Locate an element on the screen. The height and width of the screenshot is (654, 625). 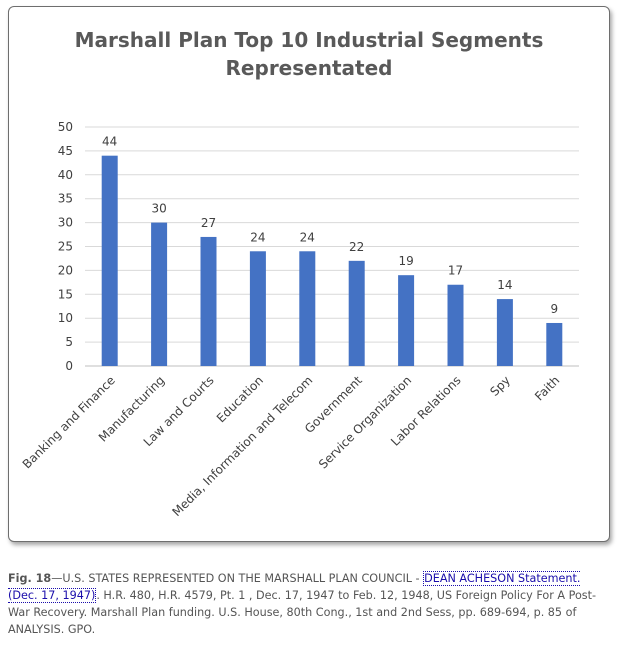
chart-title-line: Marshall Plan Top 10 Industrial Segments is located at coordinates (309, 40).